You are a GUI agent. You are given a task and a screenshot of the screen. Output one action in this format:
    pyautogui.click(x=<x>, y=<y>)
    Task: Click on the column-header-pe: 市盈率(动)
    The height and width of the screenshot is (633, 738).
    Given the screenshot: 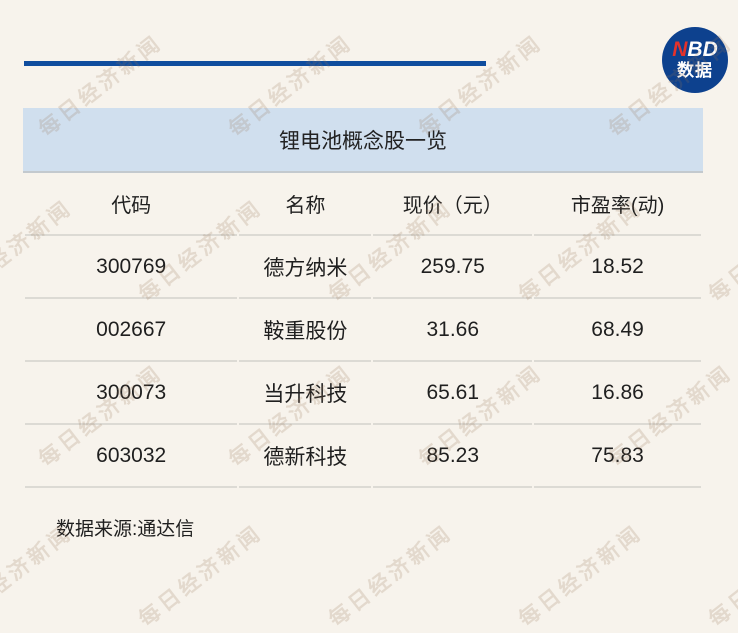 What is the action you would take?
    pyautogui.click(x=617, y=204)
    